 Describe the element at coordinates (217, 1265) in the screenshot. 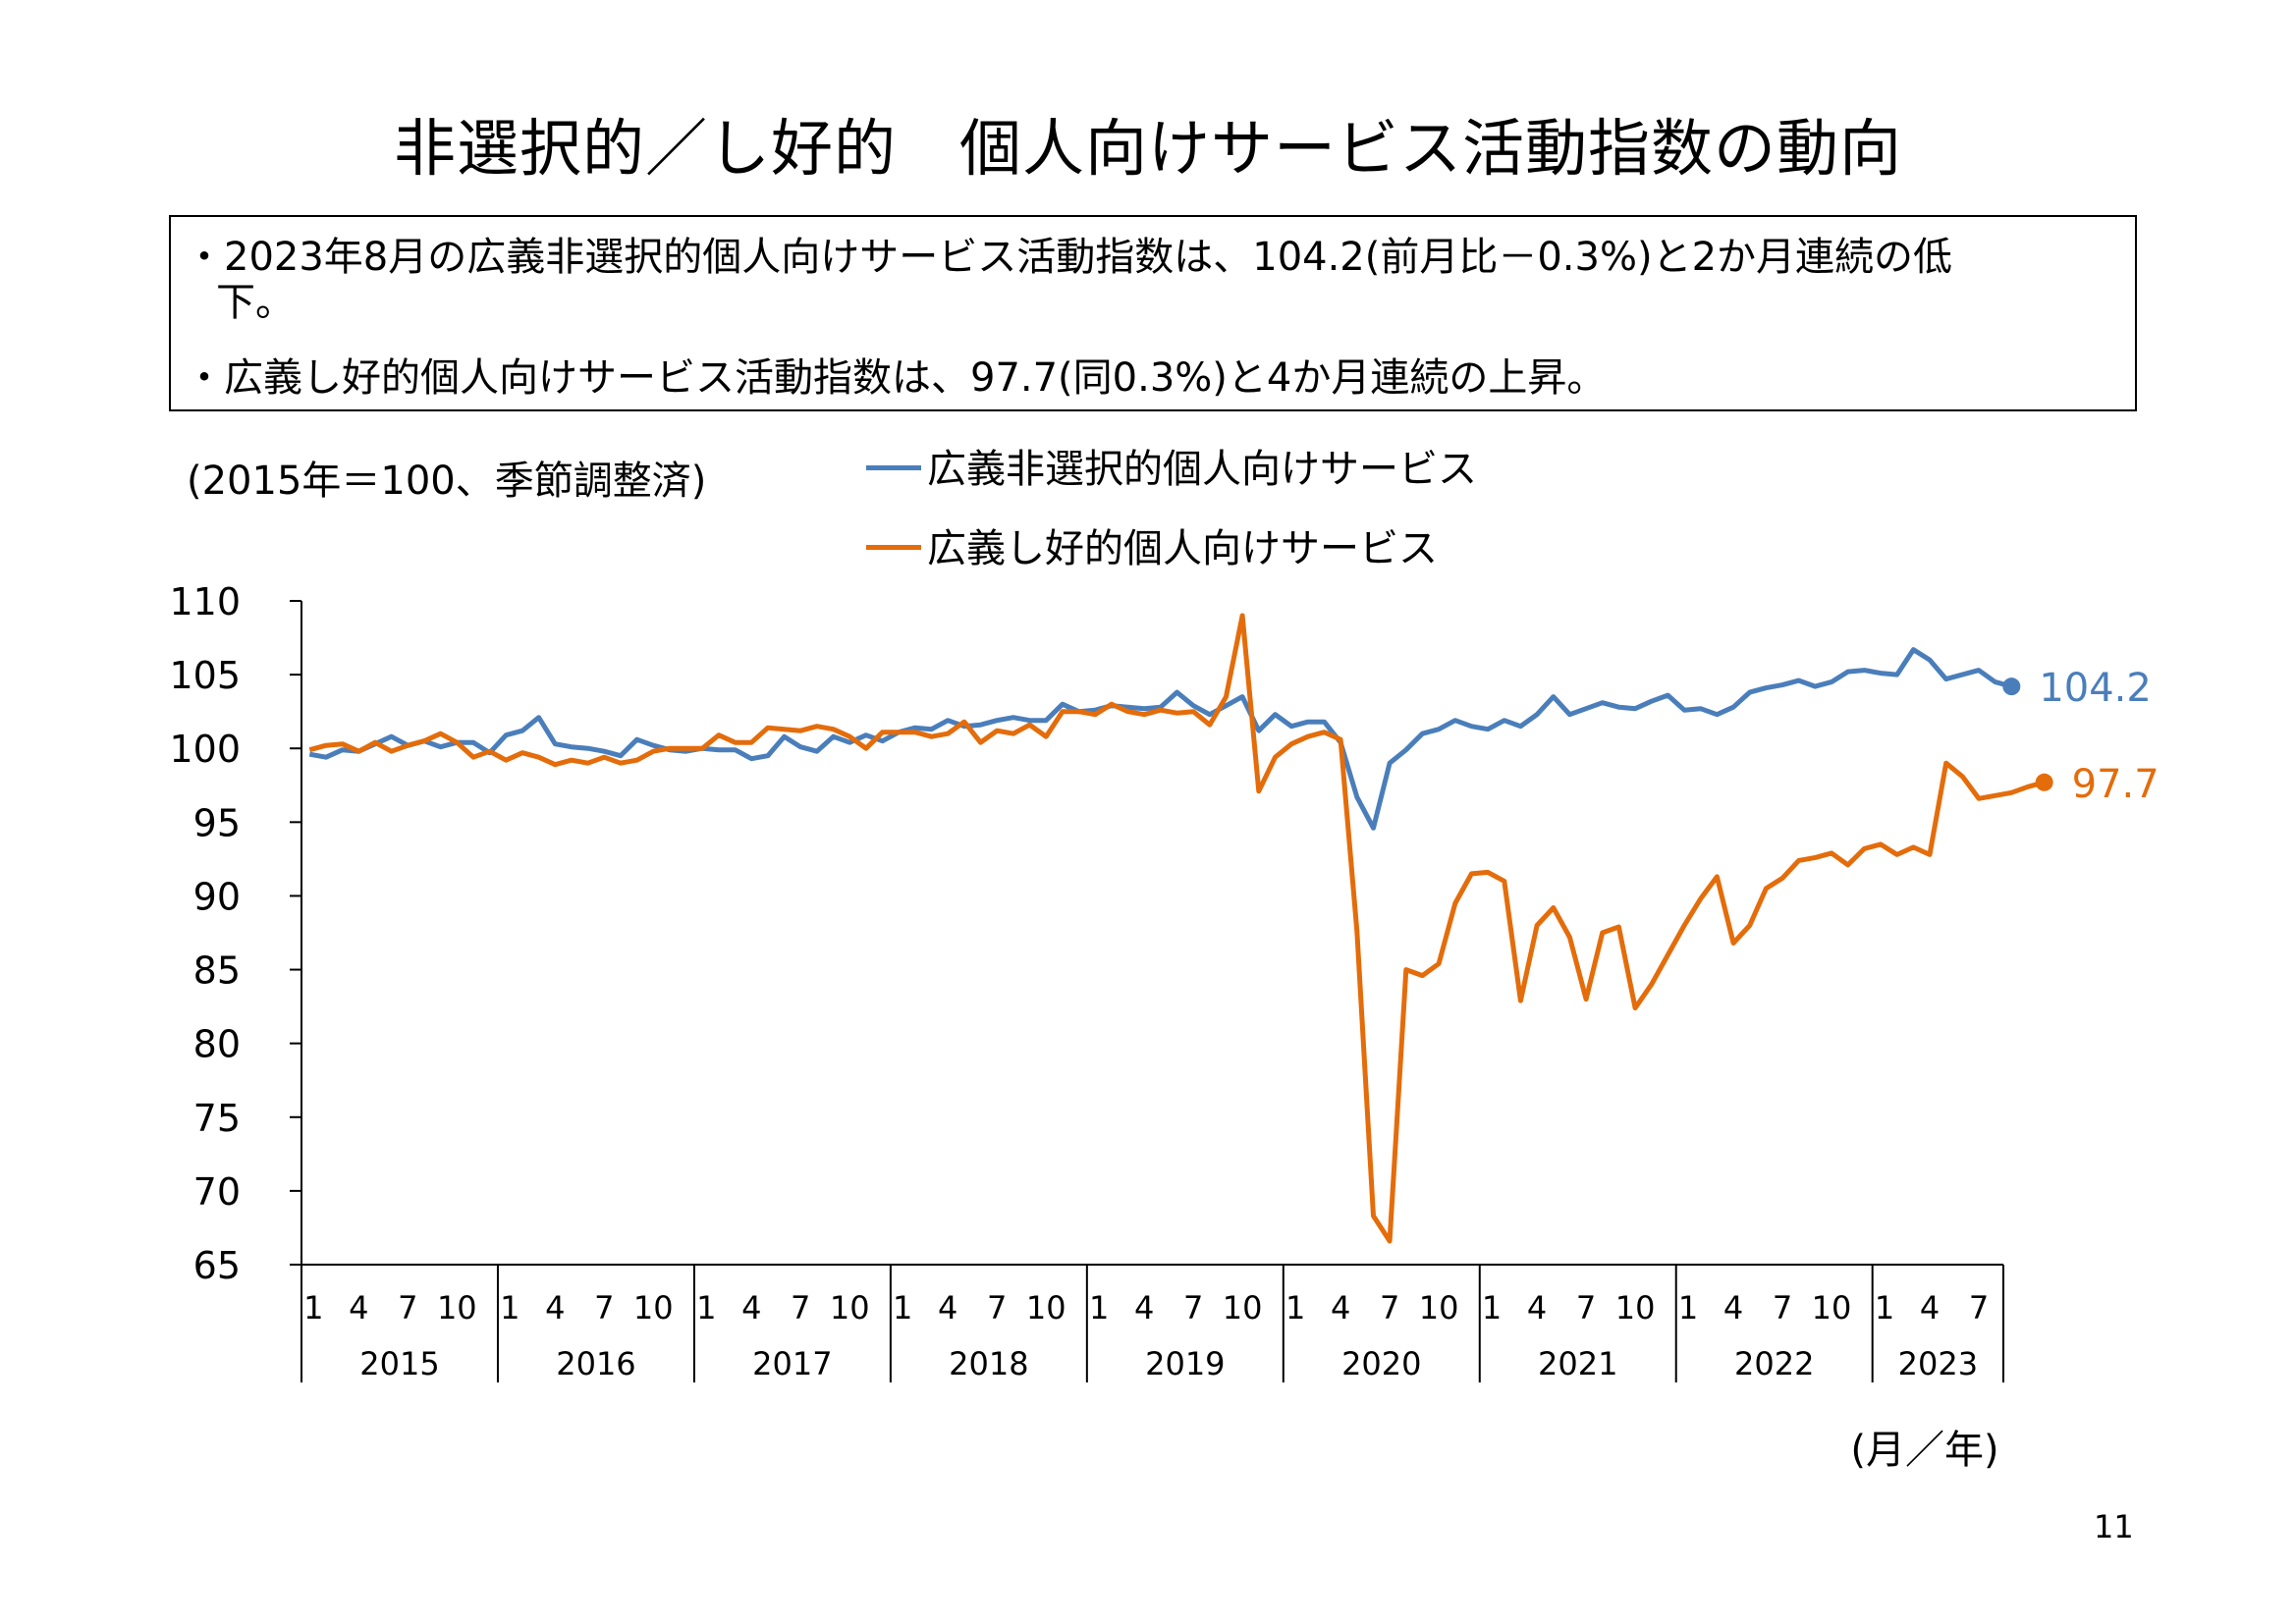

I see `y-tick-label: 65` at that location.